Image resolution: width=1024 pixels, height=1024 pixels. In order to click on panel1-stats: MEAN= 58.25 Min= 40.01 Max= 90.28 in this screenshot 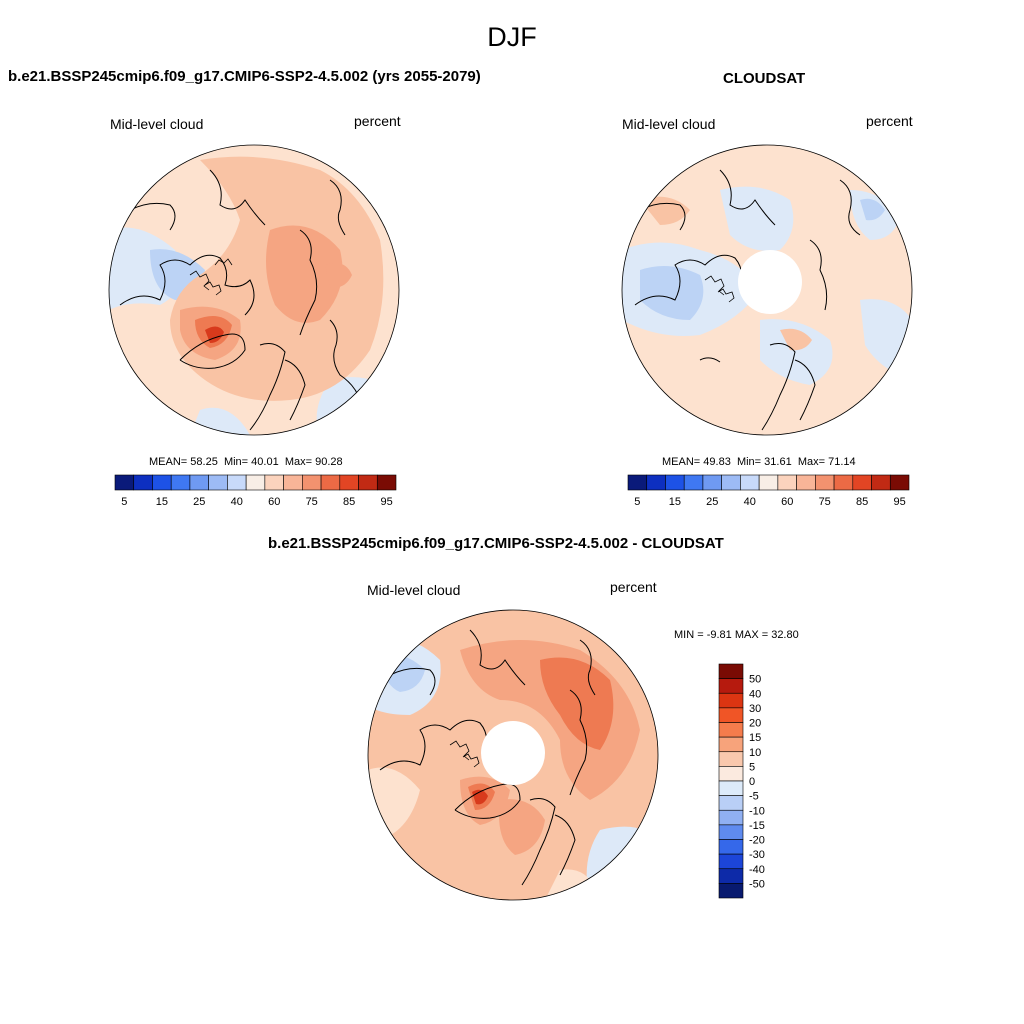, I will do `click(246, 462)`.